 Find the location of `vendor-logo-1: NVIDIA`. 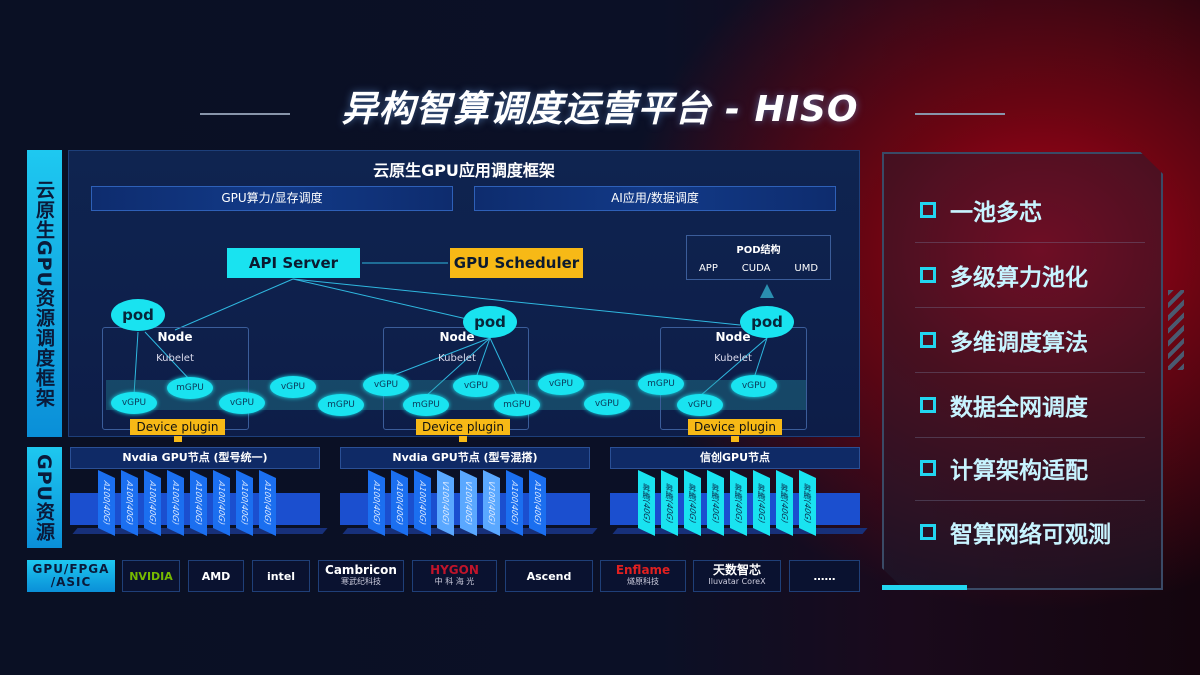

vendor-logo-1: NVIDIA is located at coordinates (151, 576).